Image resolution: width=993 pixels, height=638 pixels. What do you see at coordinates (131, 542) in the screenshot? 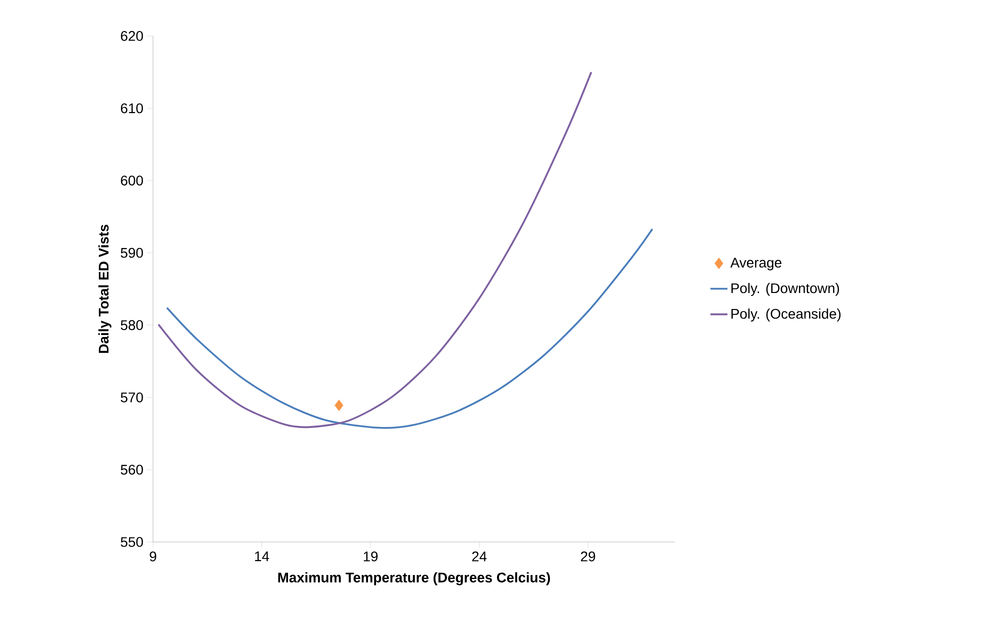
I see `y-tick-label: 550` at bounding box center [131, 542].